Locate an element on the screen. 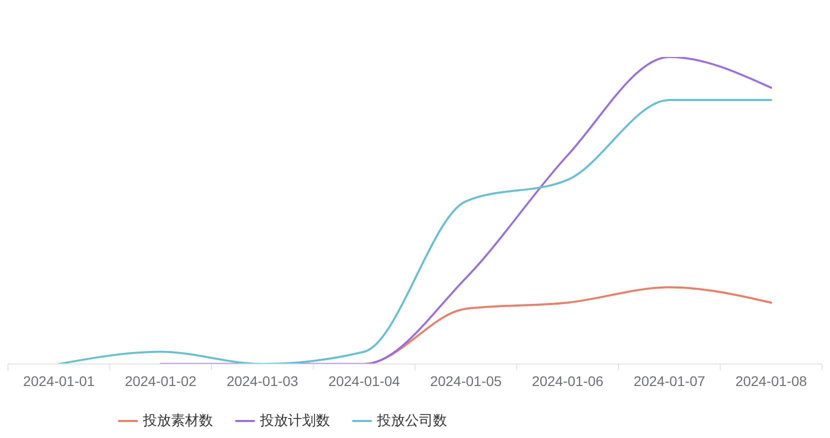 Image resolution: width=830 pixels, height=438 pixels. legend-label: 投放公司数 is located at coordinates (412, 421).